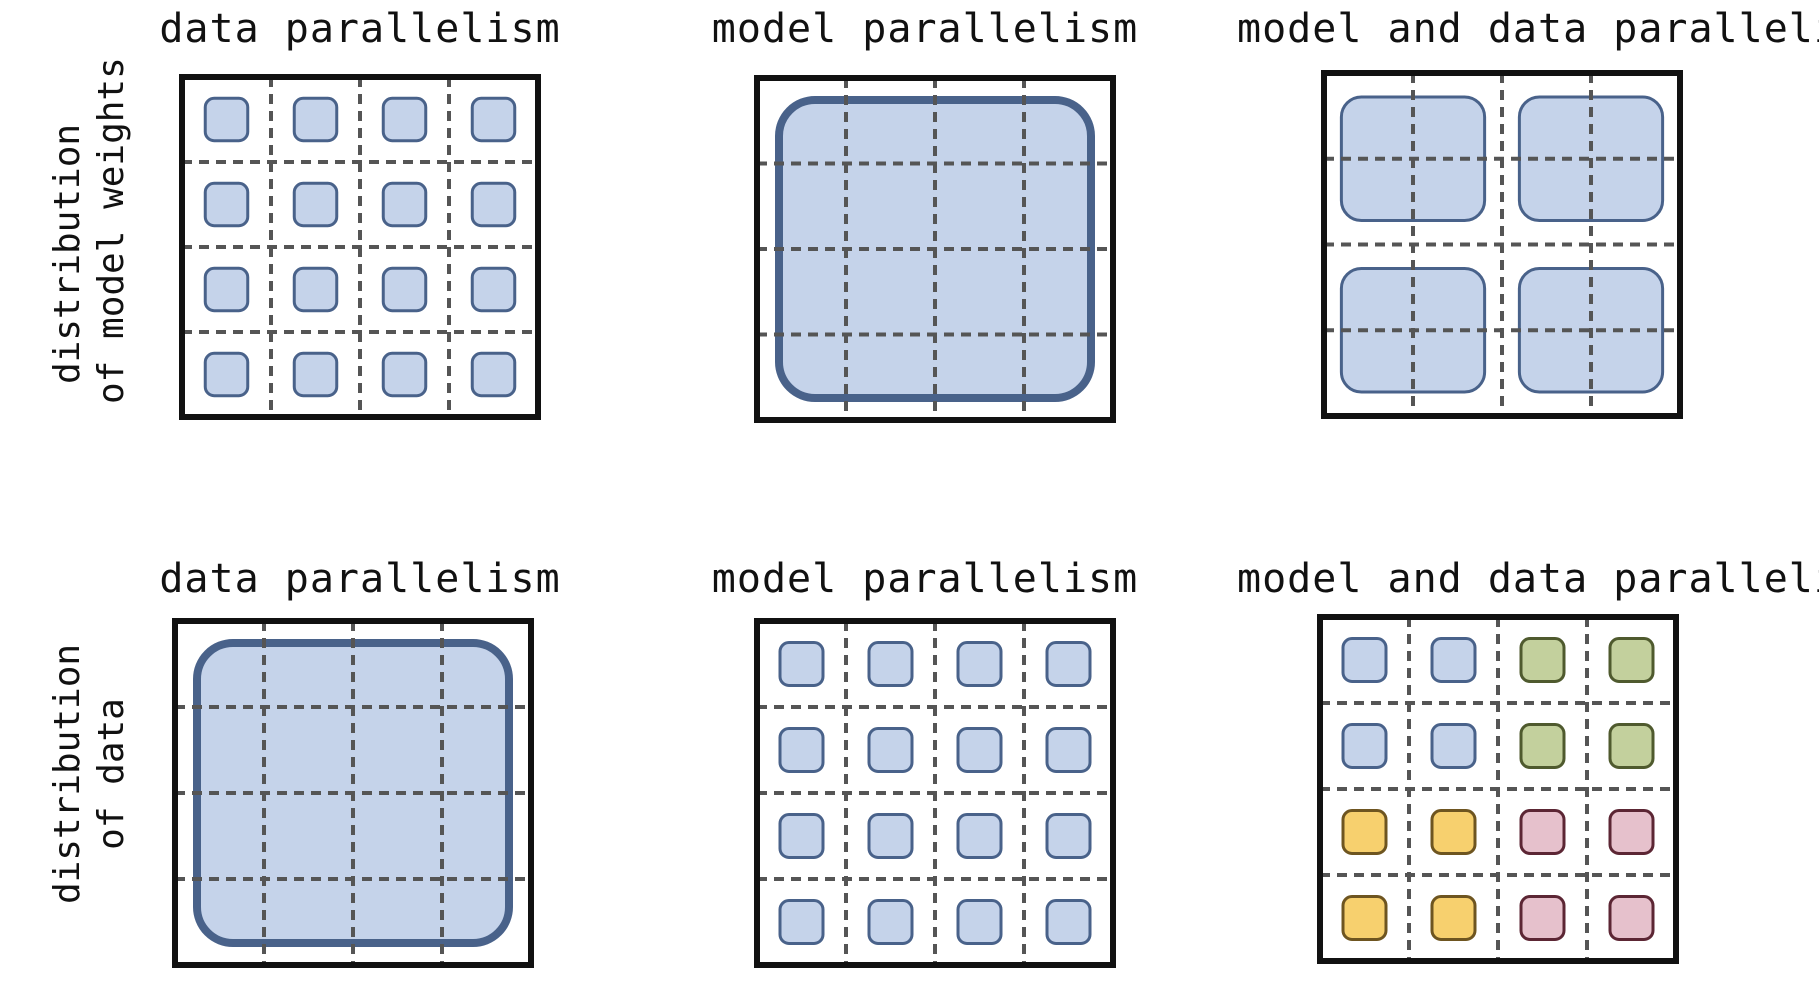 The height and width of the screenshot is (997, 1819). I want to click on row-label-data: distribution of data, so click(90, 774).